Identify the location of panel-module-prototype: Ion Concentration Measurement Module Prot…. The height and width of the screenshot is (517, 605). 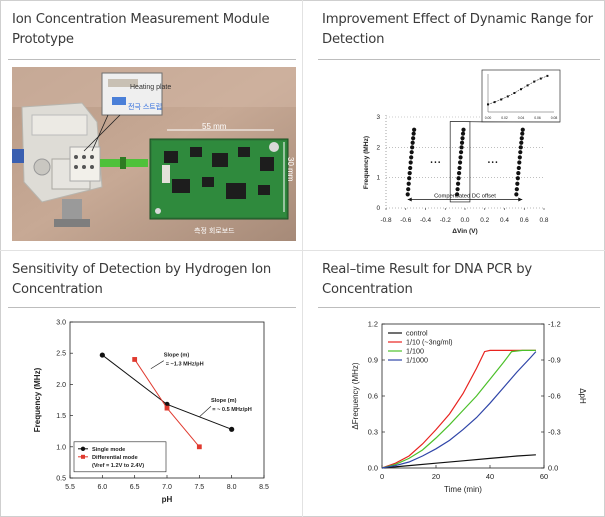
(157, 30).